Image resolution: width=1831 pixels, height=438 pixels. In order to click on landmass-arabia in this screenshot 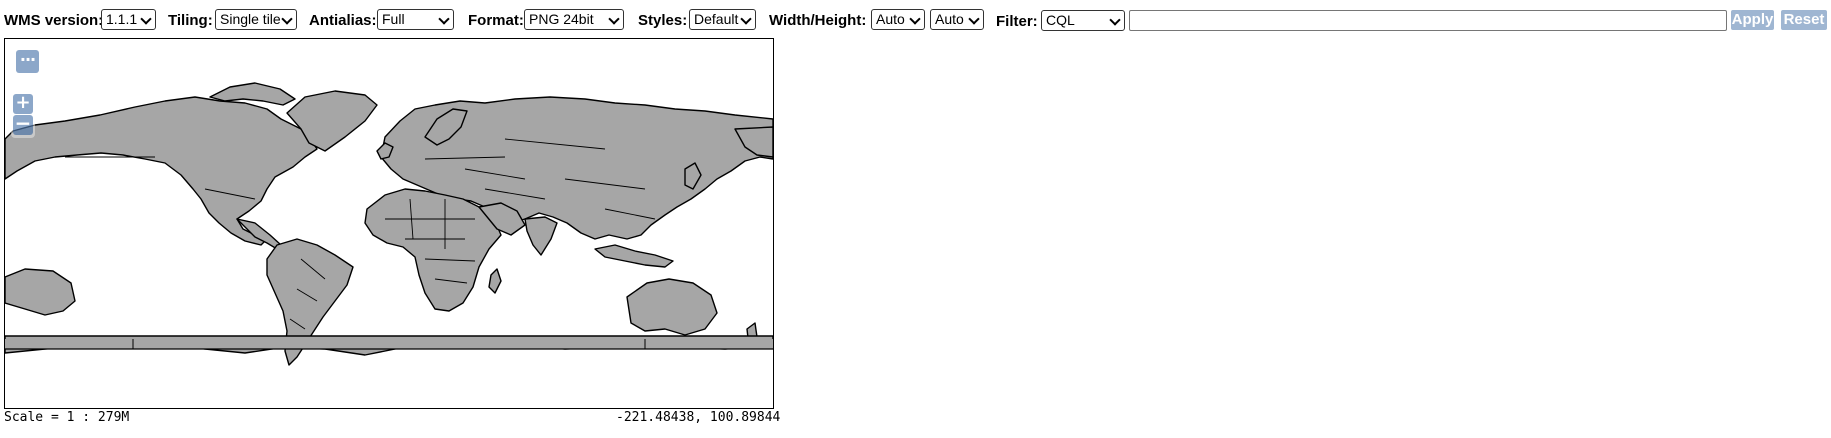, I will do `click(502, 219)`.